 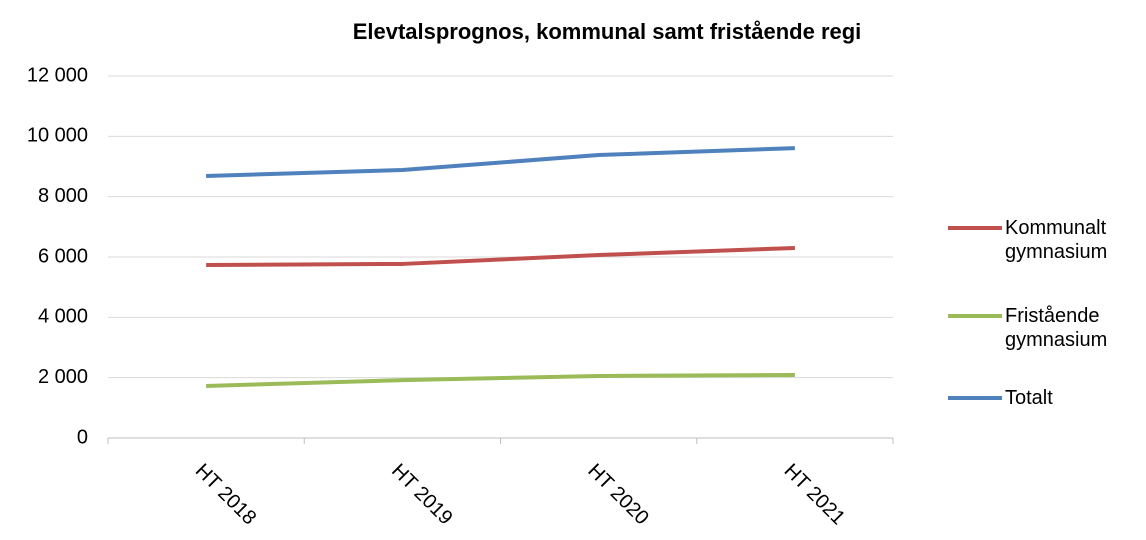 What do you see at coordinates (1029, 398) in the screenshot?
I see `legend-label: Totalt` at bounding box center [1029, 398].